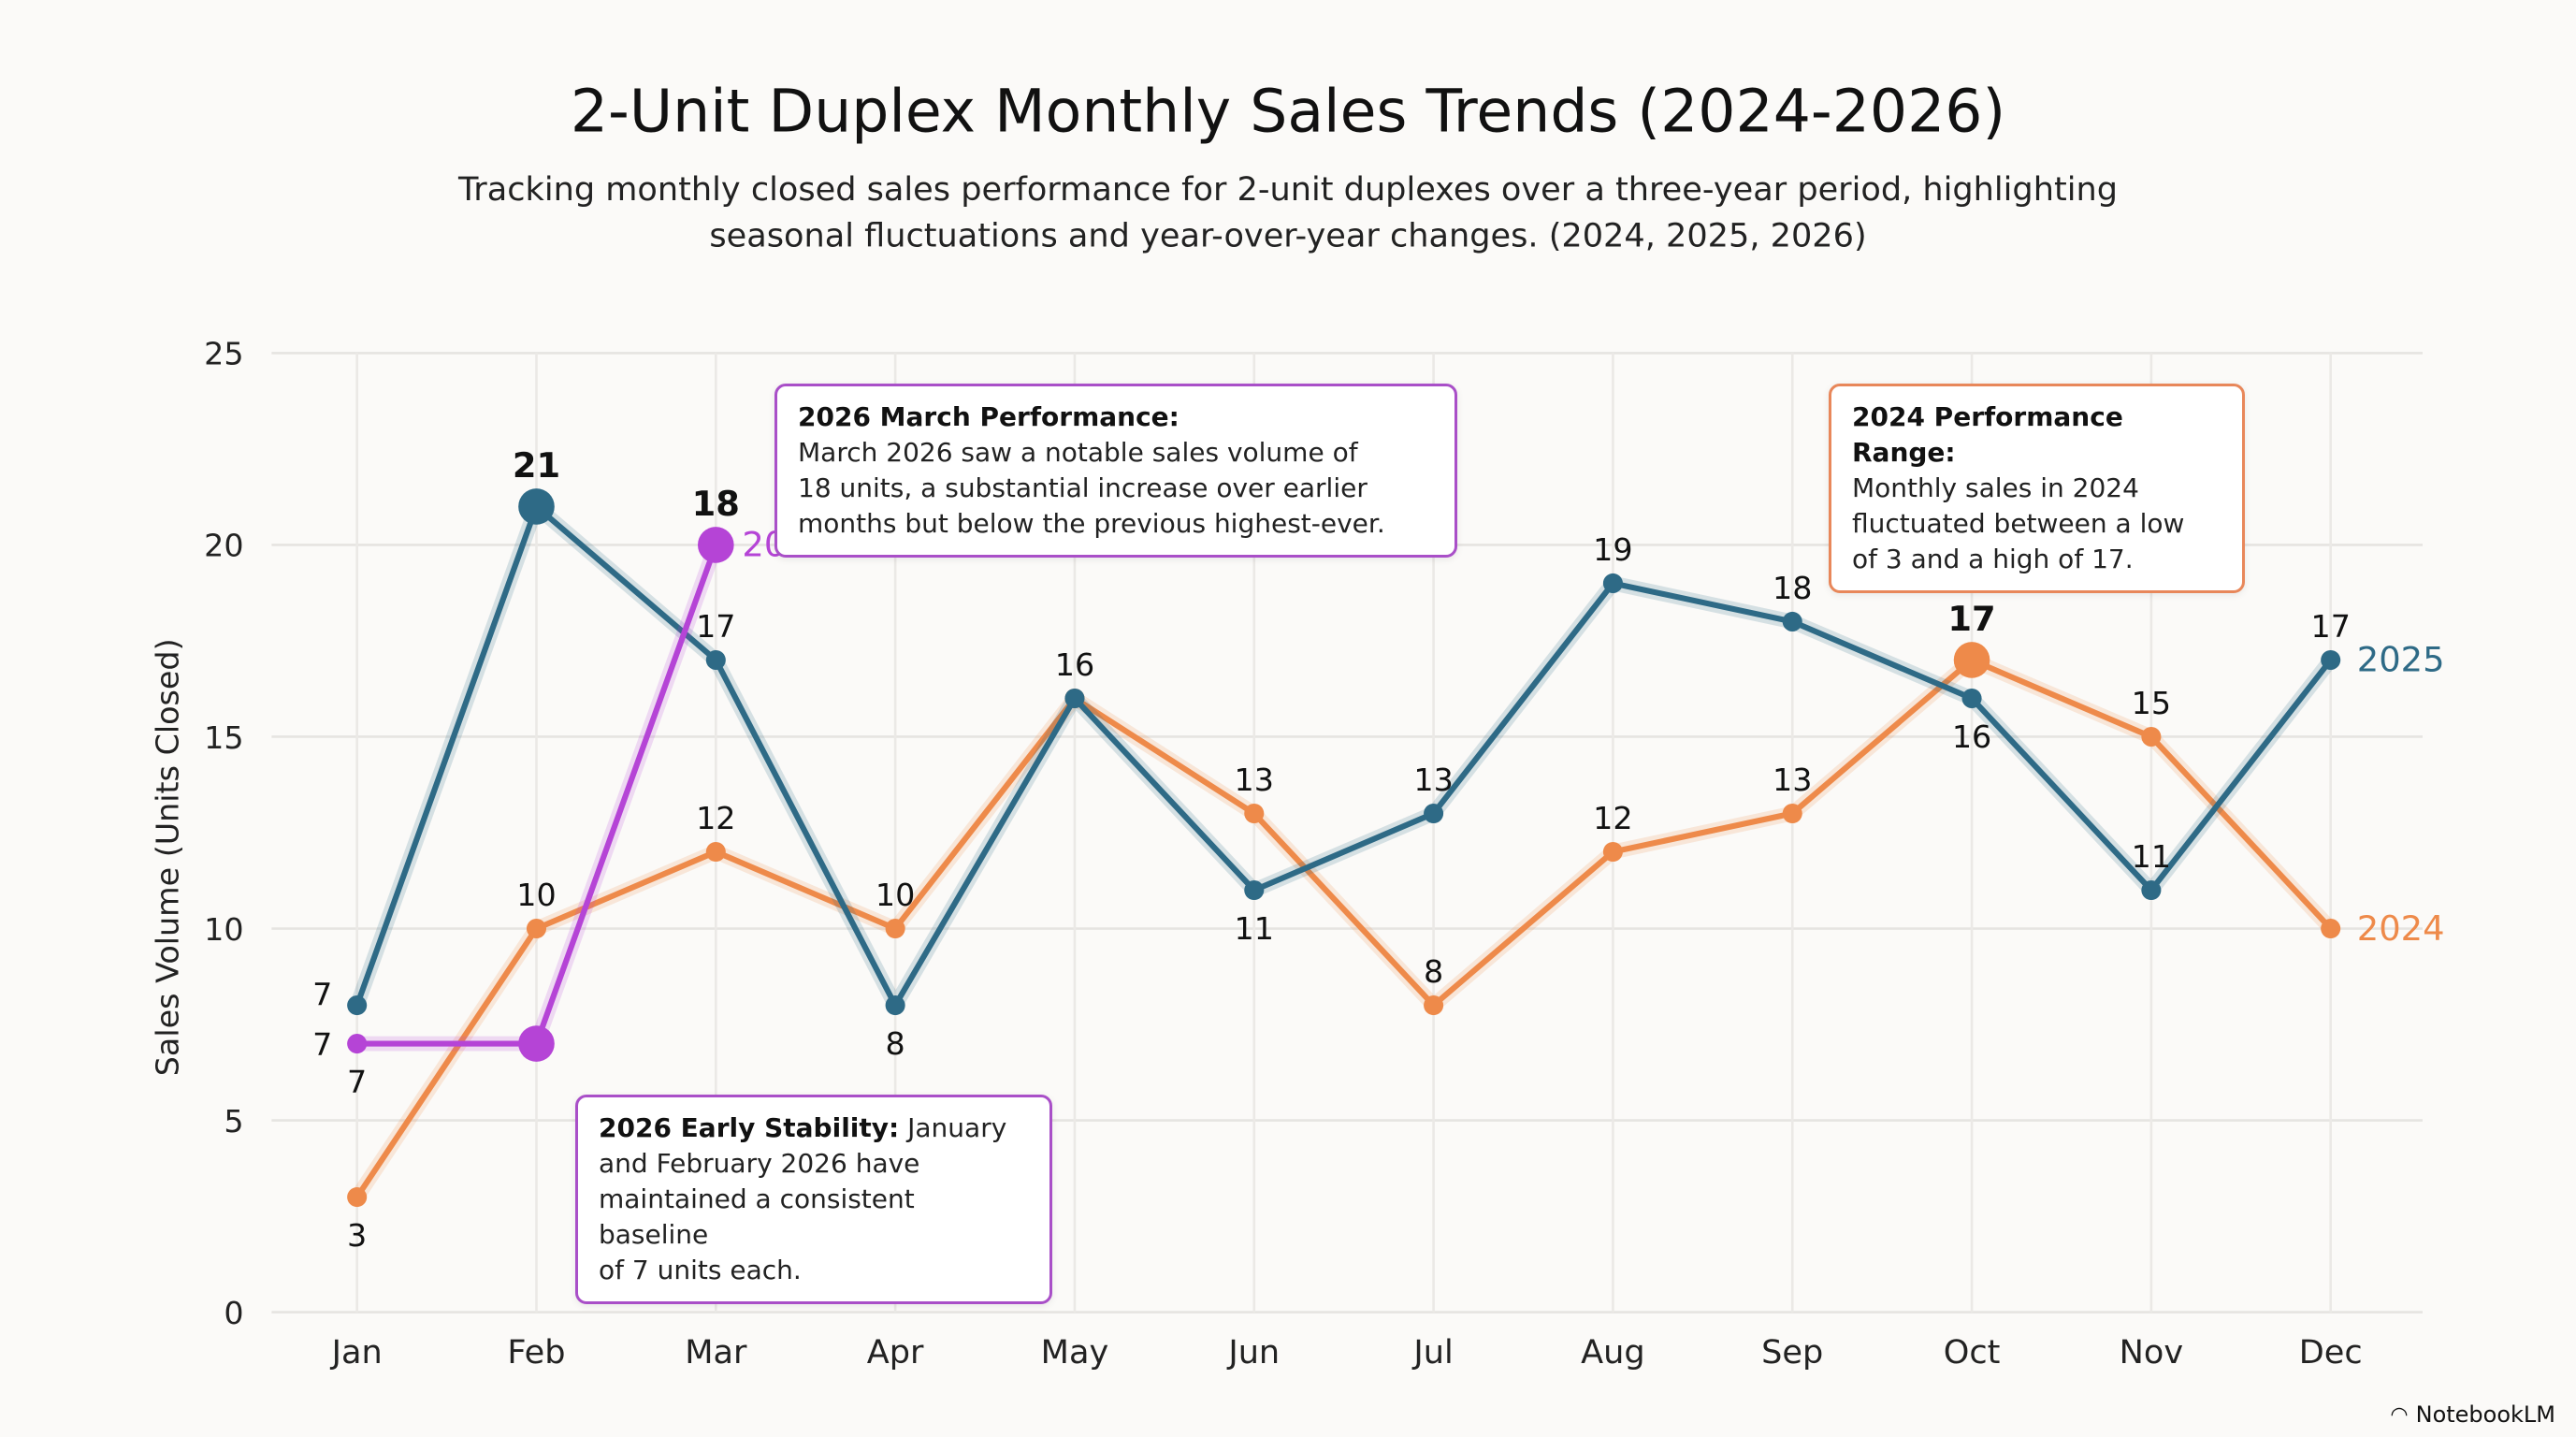 The height and width of the screenshot is (1437, 2576). I want to click on data-point-2025-Aug, so click(1612, 583).